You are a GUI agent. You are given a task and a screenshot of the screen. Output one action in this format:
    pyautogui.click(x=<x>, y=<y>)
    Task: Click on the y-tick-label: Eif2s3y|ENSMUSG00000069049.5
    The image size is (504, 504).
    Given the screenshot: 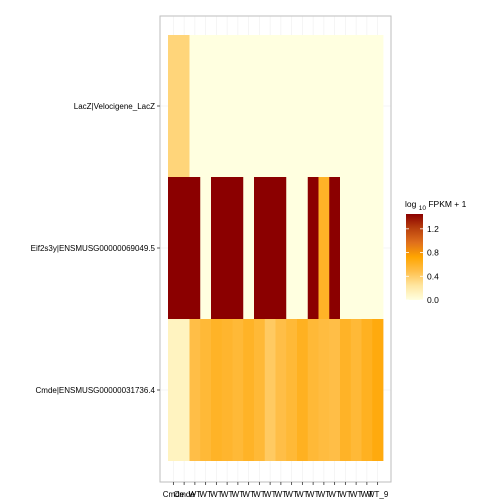 What is the action you would take?
    pyautogui.click(x=93, y=248)
    